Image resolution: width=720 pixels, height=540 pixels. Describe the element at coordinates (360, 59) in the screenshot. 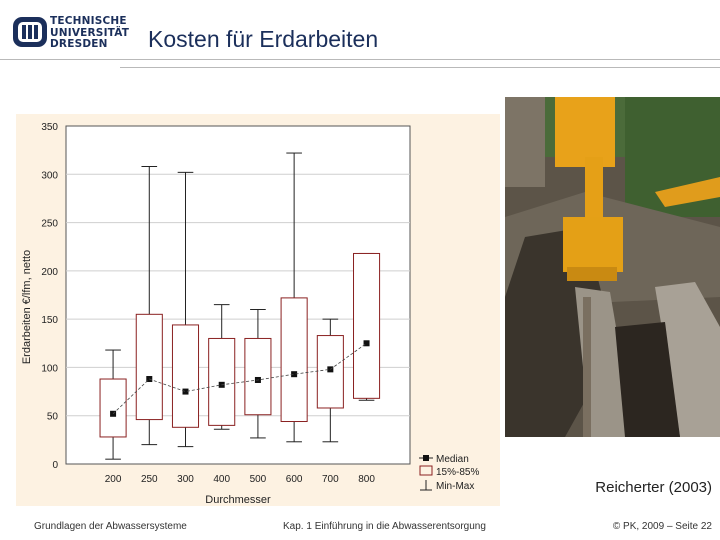

I see `header-divider` at that location.